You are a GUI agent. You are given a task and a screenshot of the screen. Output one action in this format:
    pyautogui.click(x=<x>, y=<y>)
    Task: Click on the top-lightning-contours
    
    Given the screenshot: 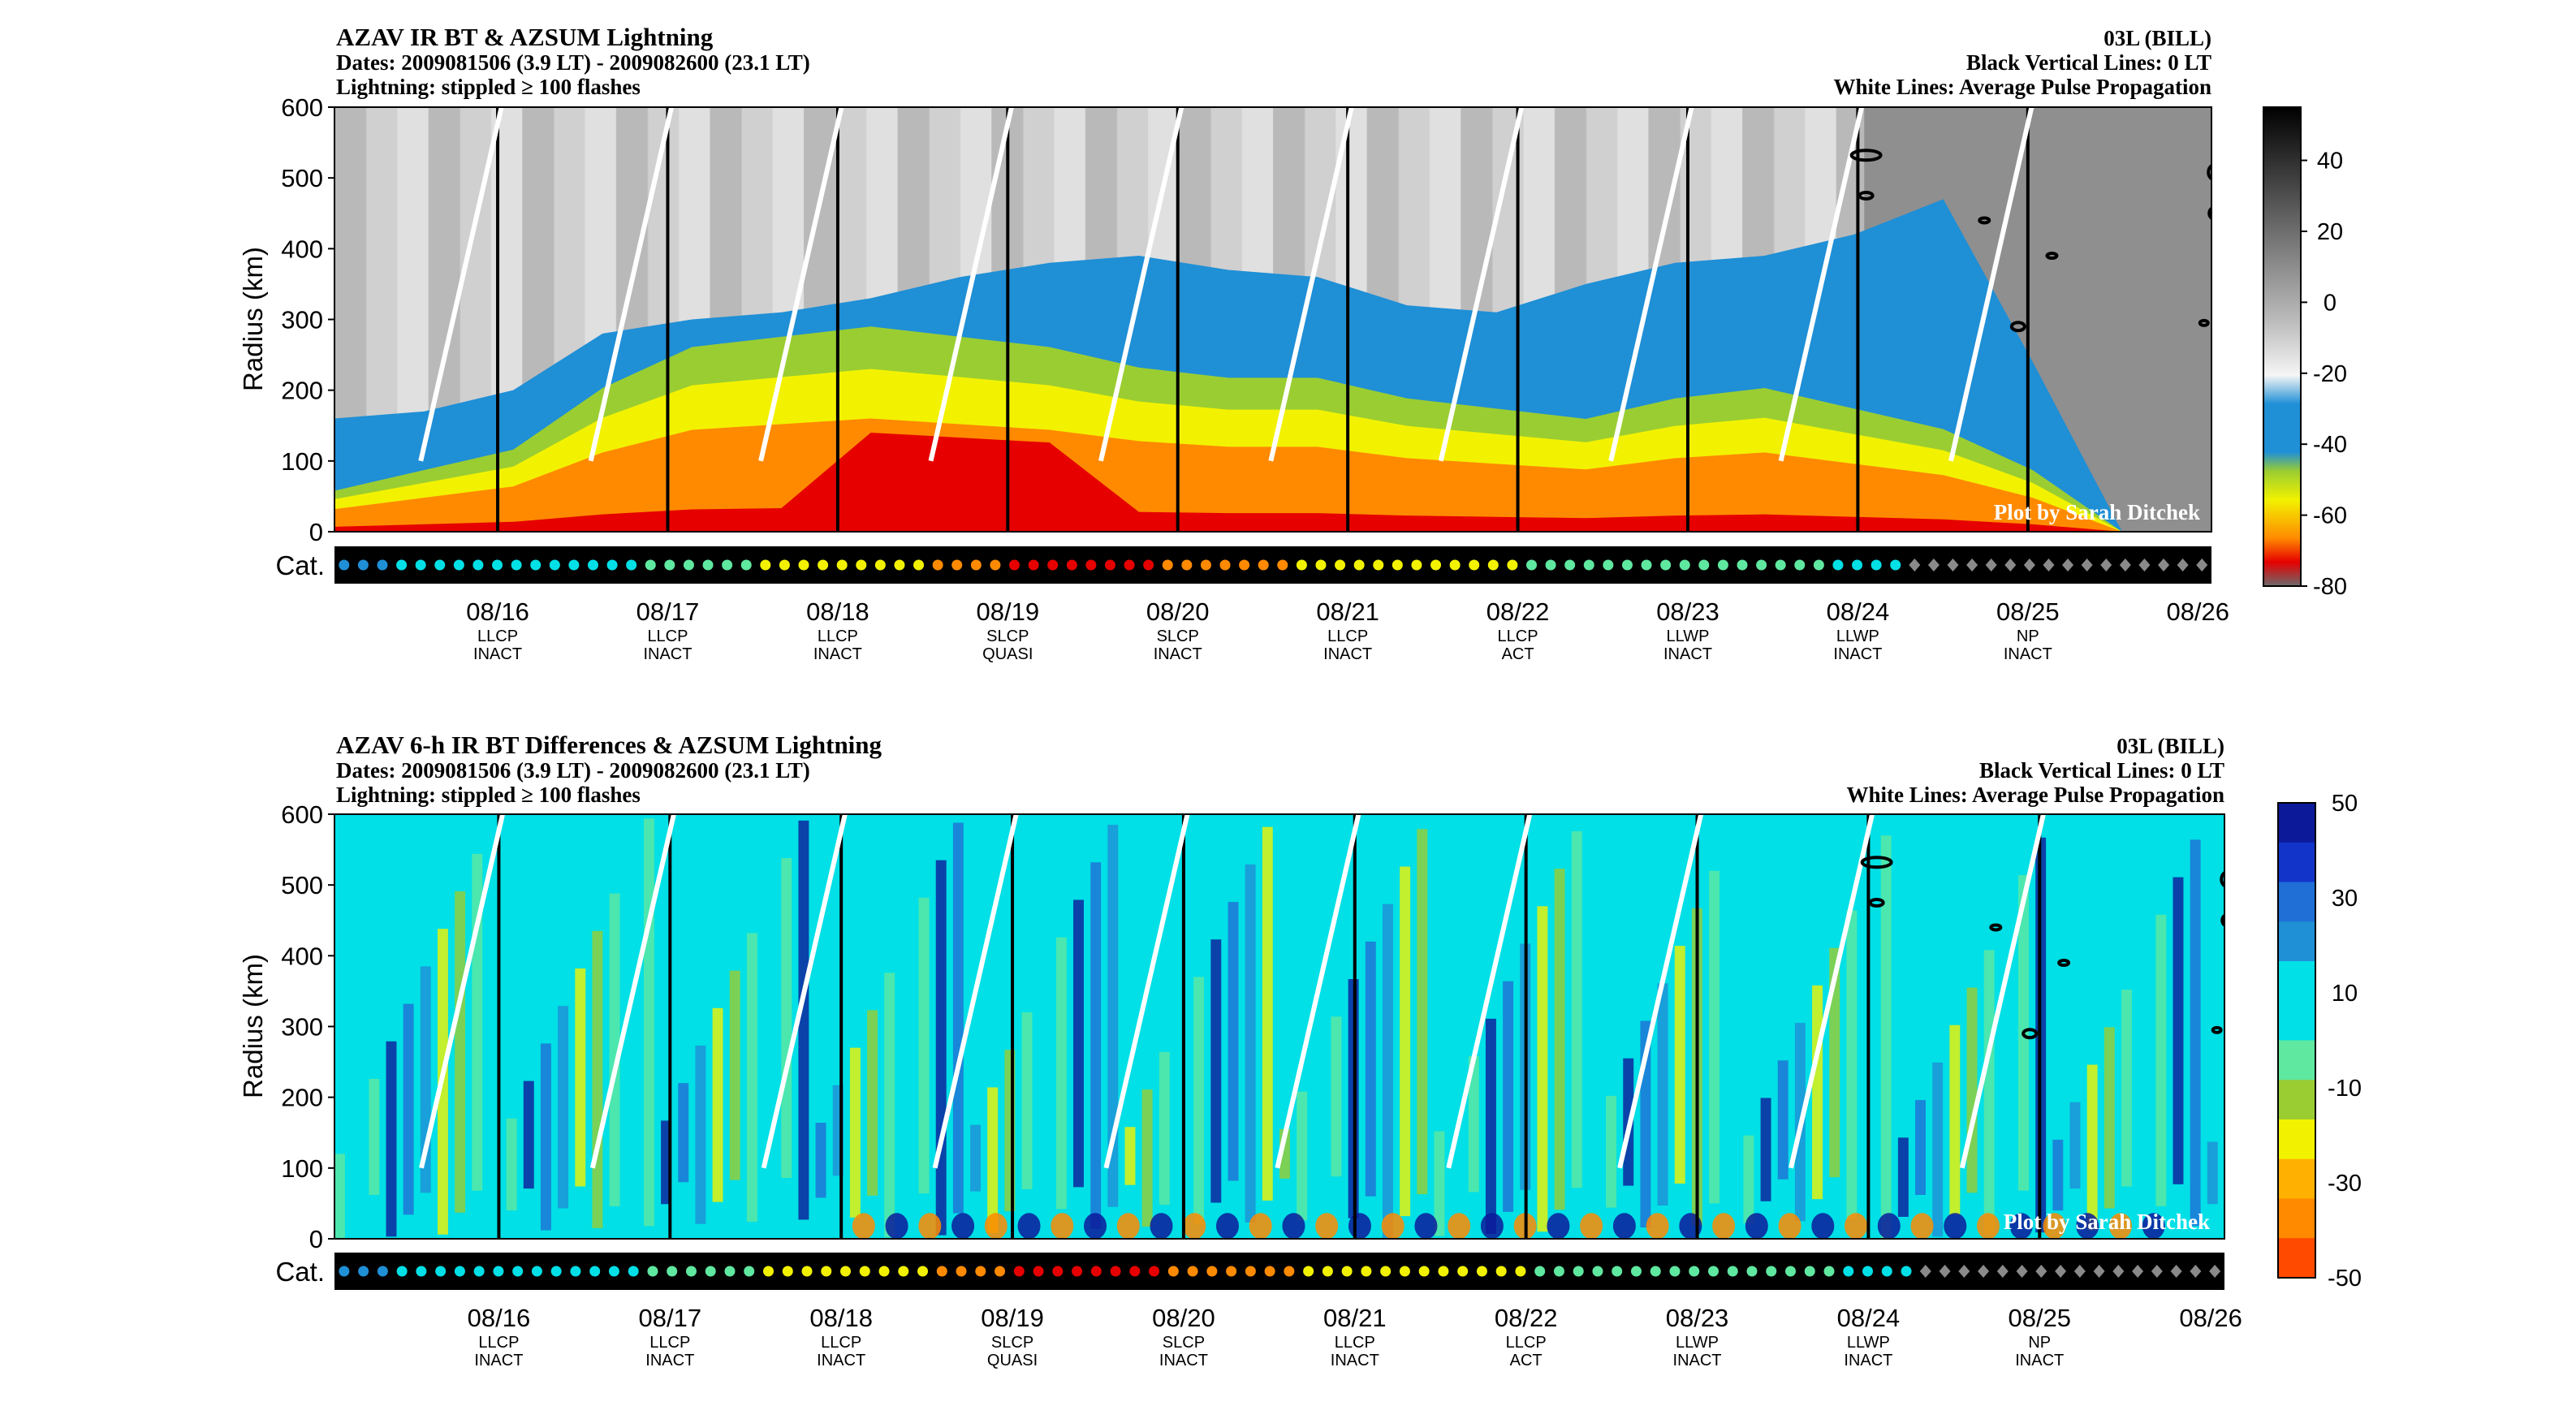 What is the action you would take?
    pyautogui.click(x=2030, y=241)
    